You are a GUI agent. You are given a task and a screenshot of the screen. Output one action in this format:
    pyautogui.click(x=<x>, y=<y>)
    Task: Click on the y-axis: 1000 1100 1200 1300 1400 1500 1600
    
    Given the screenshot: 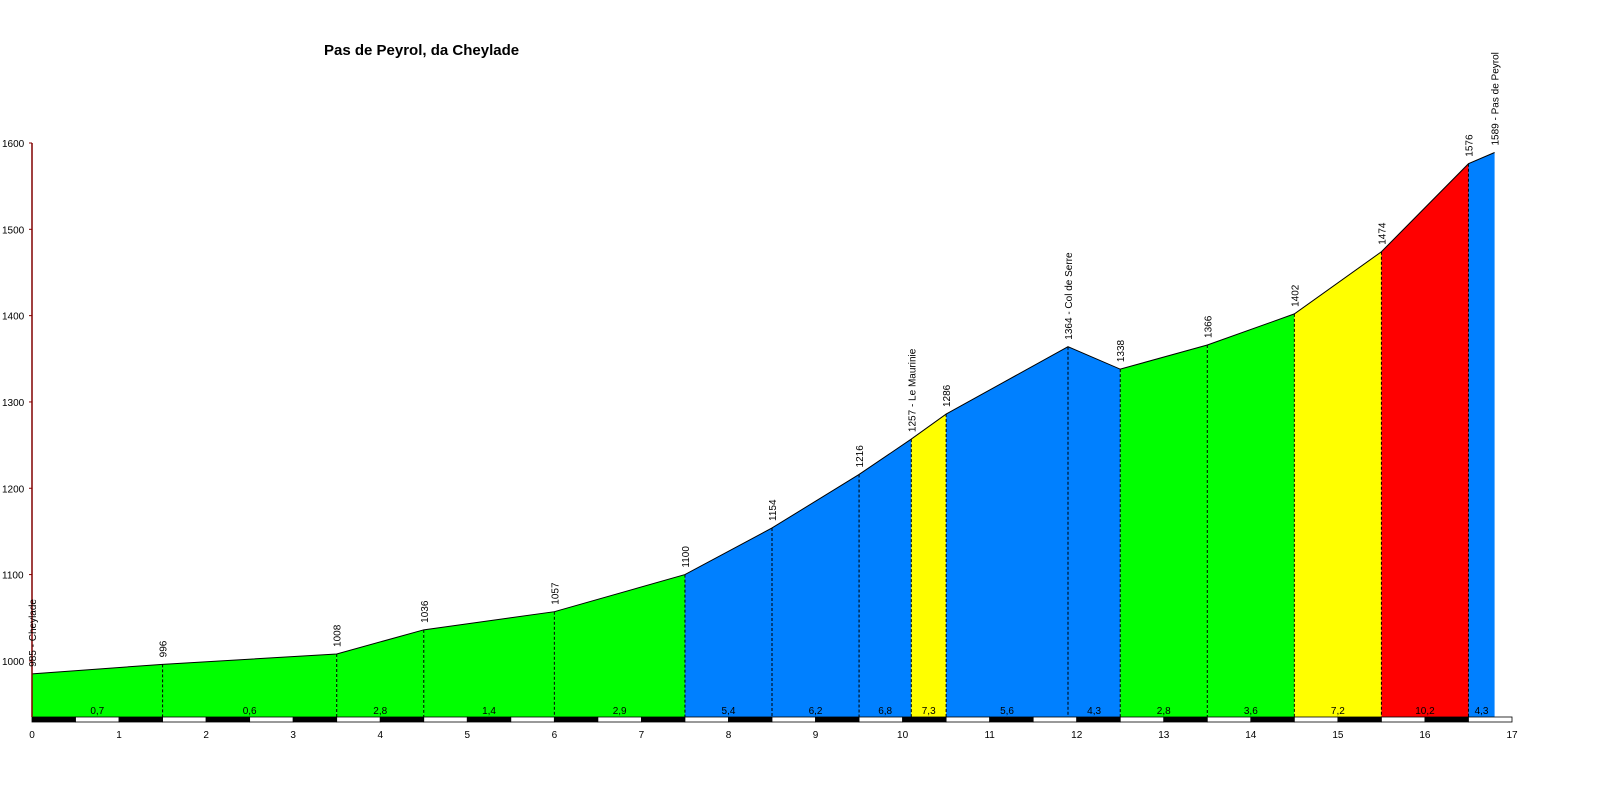 What is the action you would take?
    pyautogui.click(x=17, y=428)
    